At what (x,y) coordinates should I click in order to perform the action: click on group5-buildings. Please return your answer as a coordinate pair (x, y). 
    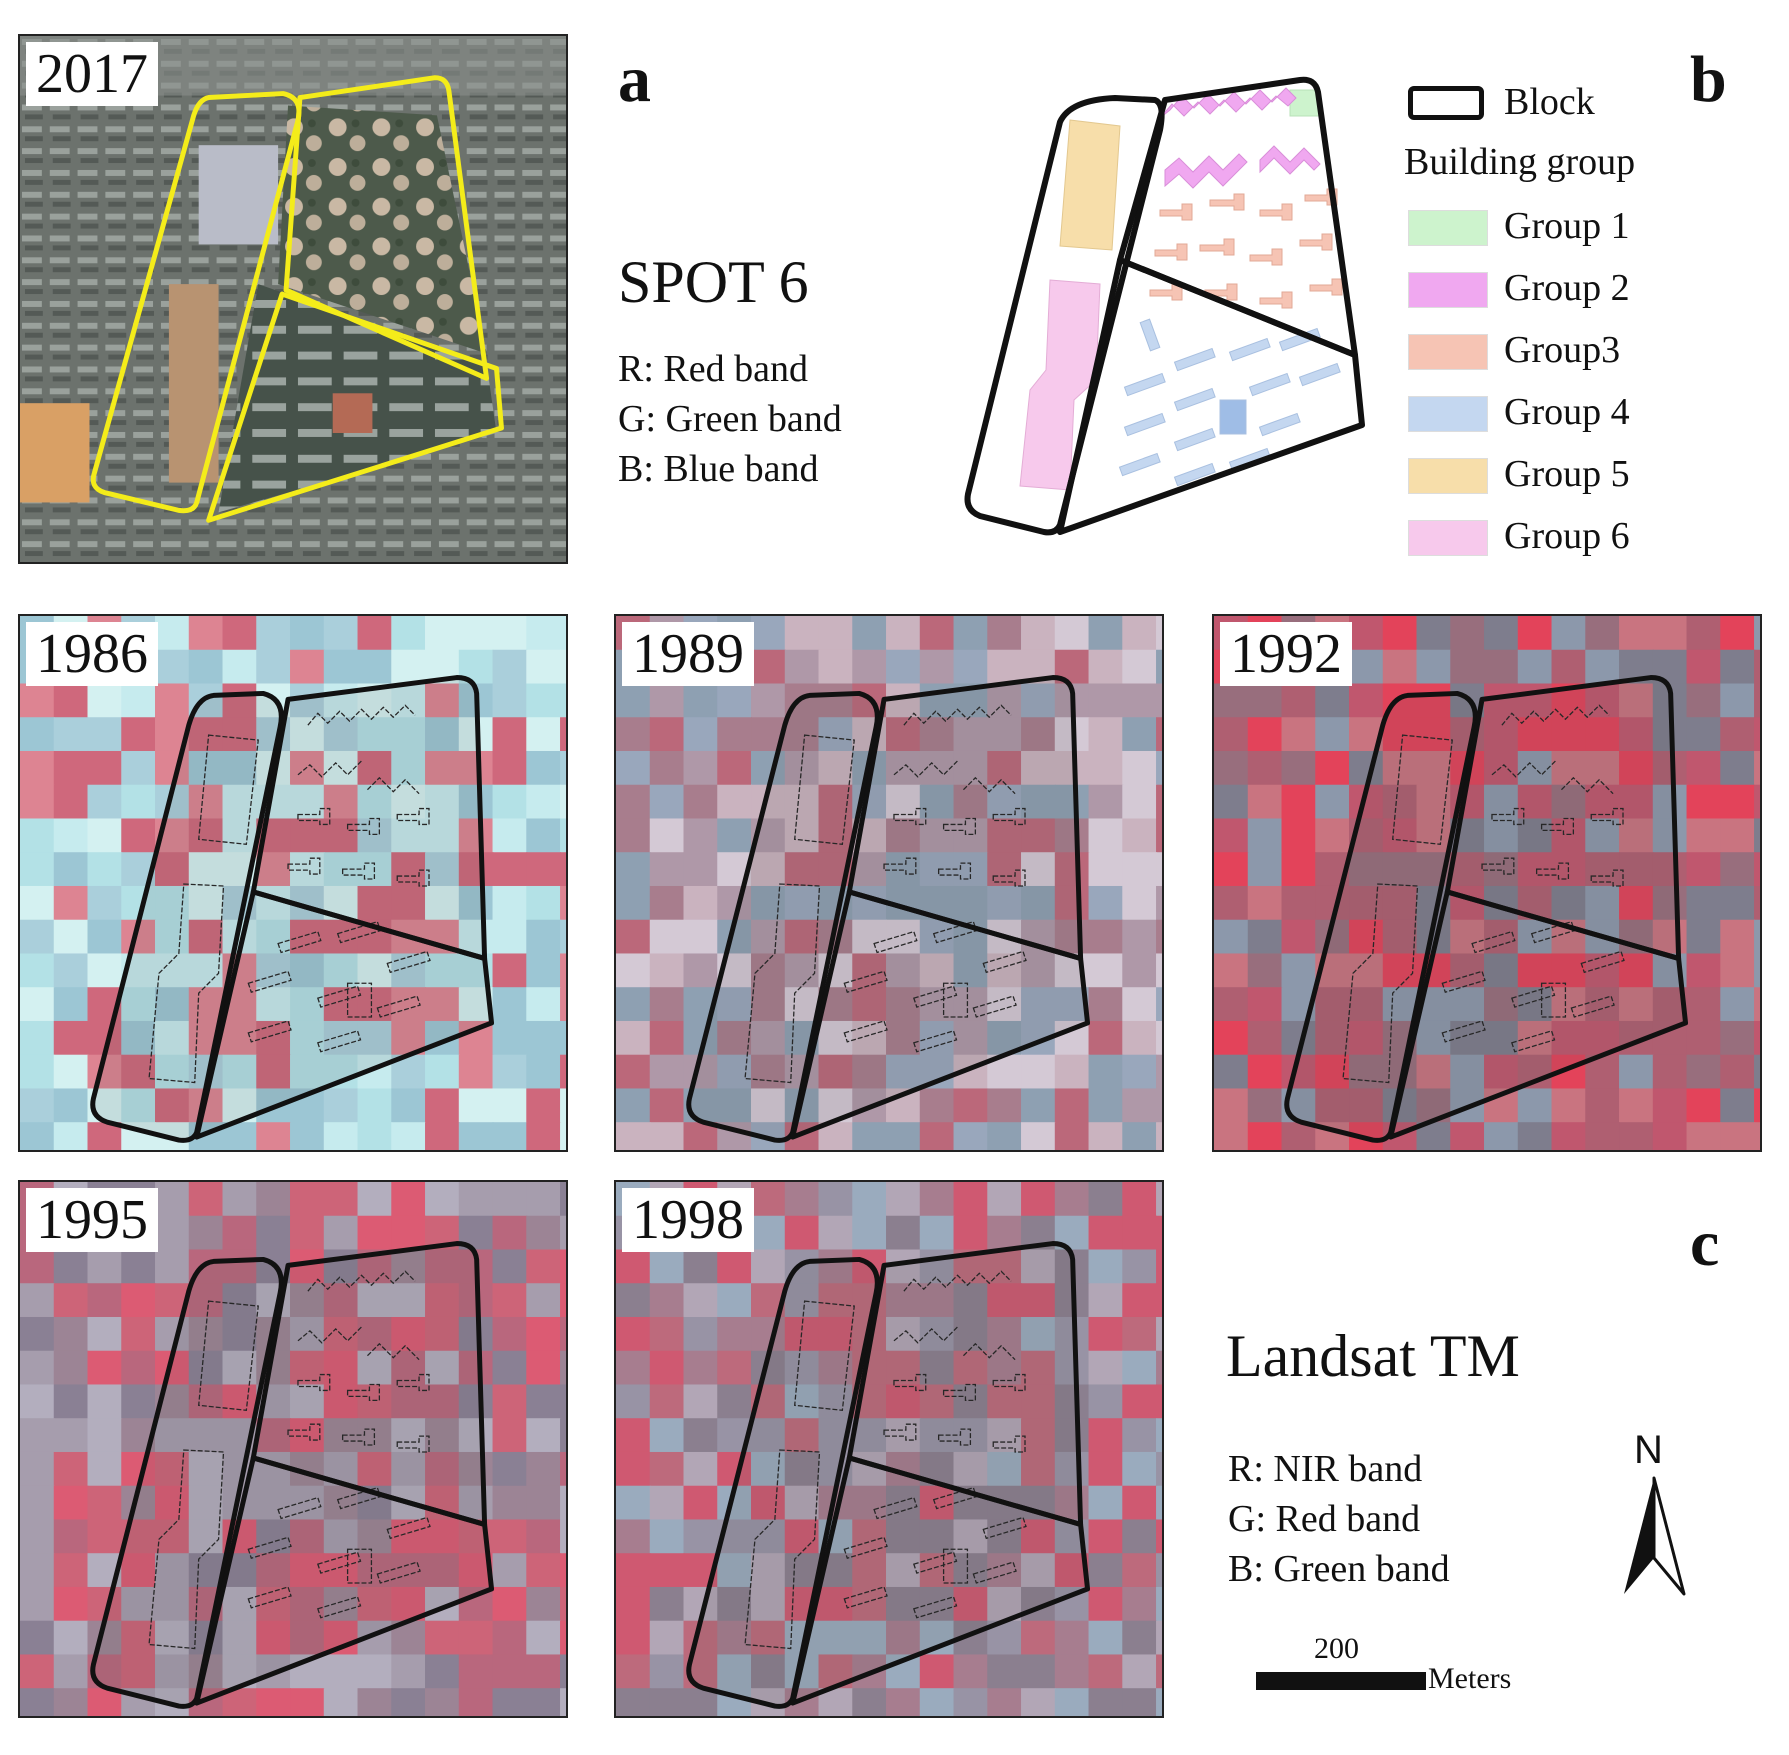
    Looking at the image, I should click on (1090, 185).